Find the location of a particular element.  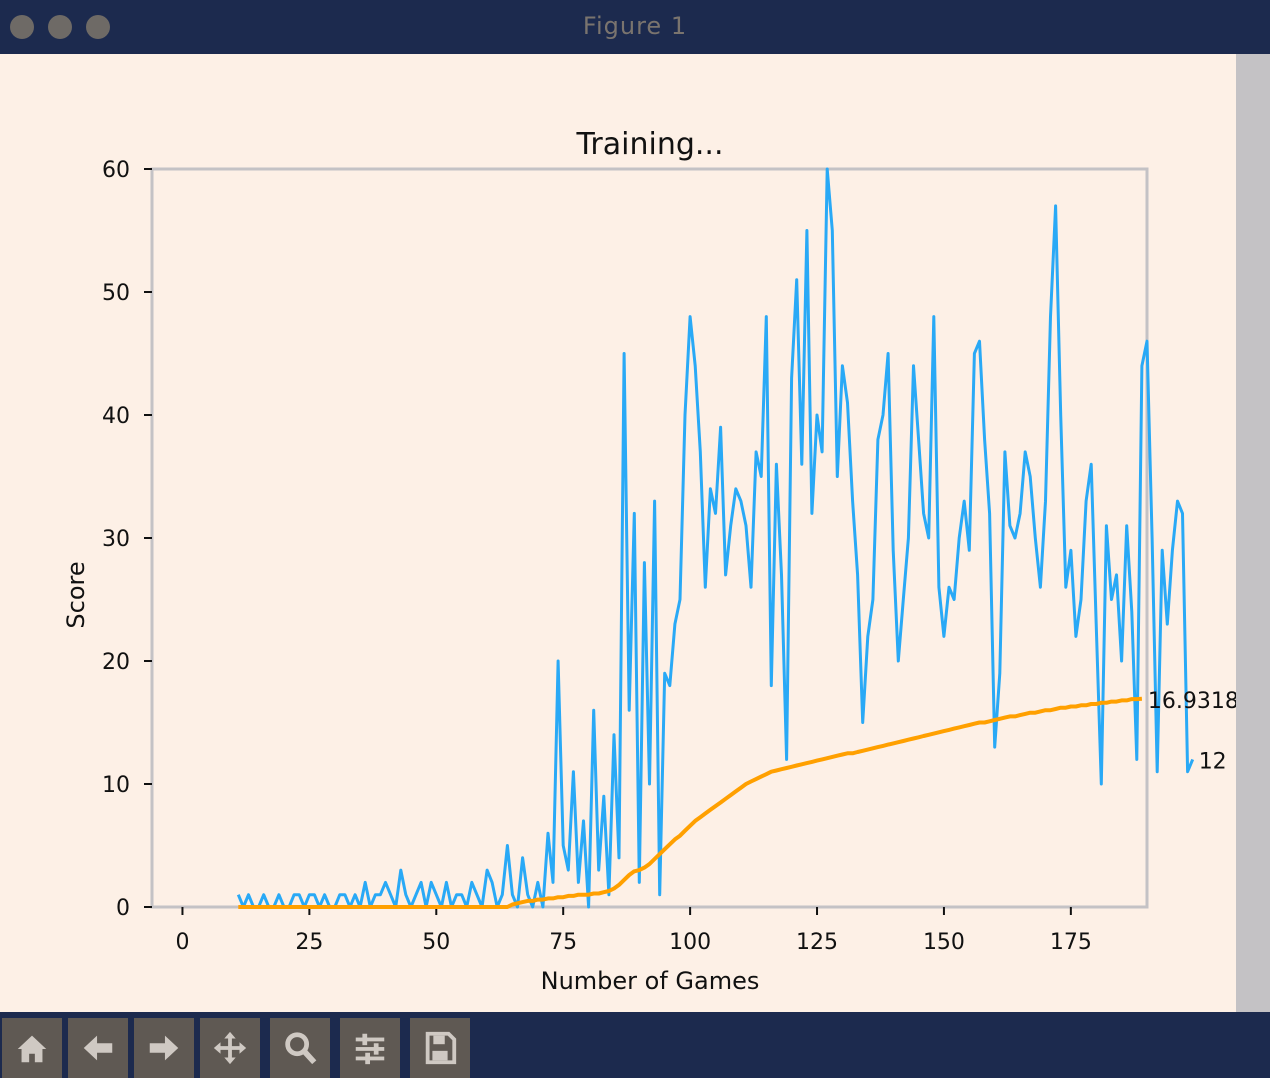

y-tick-label: 10 is located at coordinates (116, 785).